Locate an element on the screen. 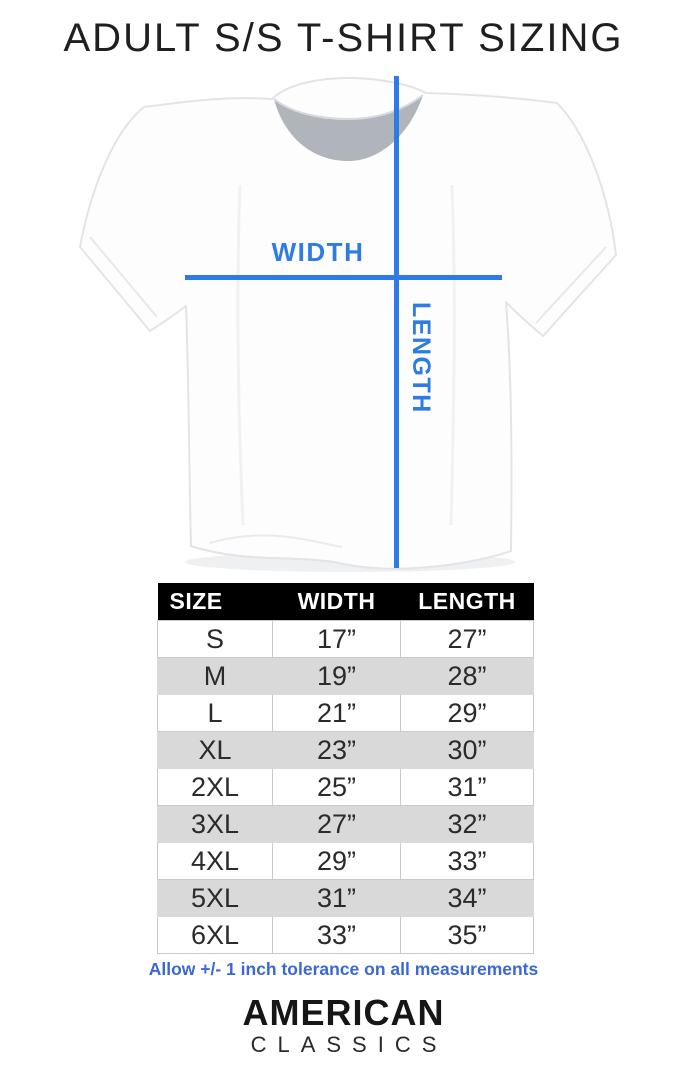 This screenshot has height=1080, width=687. table-row: XL 23” 30” is located at coordinates (345, 750).